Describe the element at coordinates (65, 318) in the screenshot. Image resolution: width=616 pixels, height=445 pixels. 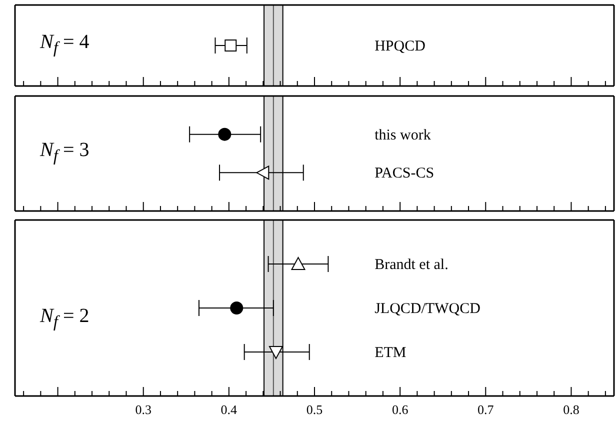
I see `annotation: N$_{f}$ = 2` at that location.